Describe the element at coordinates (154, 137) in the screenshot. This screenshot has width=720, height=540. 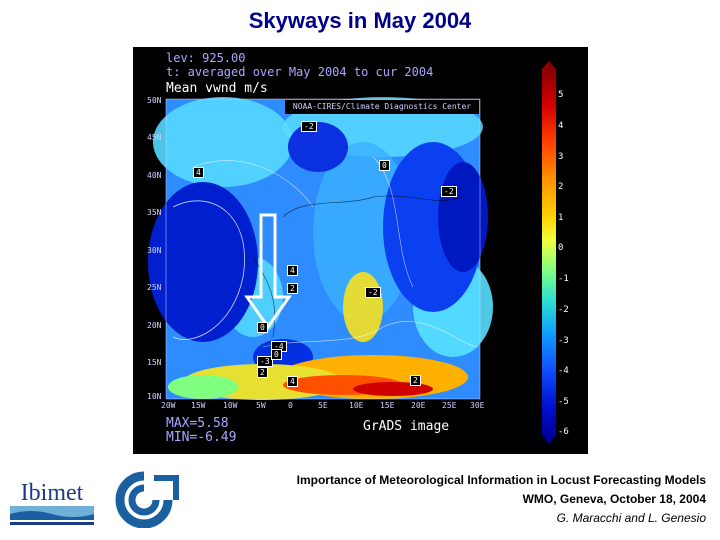
I see `lat-label: 45N` at that location.